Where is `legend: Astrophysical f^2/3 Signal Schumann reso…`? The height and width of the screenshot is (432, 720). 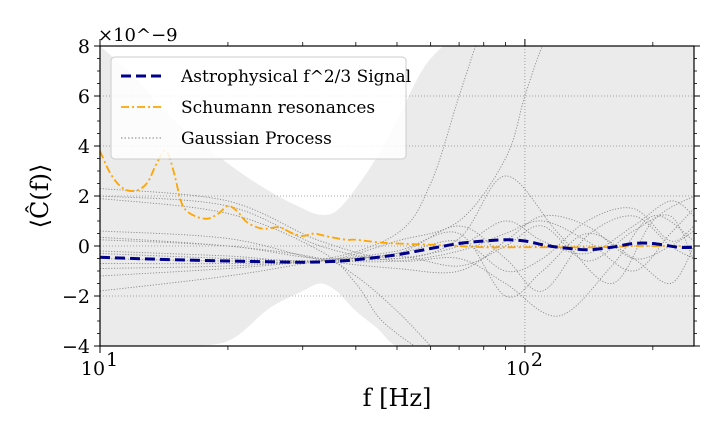
legend: Astrophysical f^2/3 Signal Schumann reso… is located at coordinates (260, 108).